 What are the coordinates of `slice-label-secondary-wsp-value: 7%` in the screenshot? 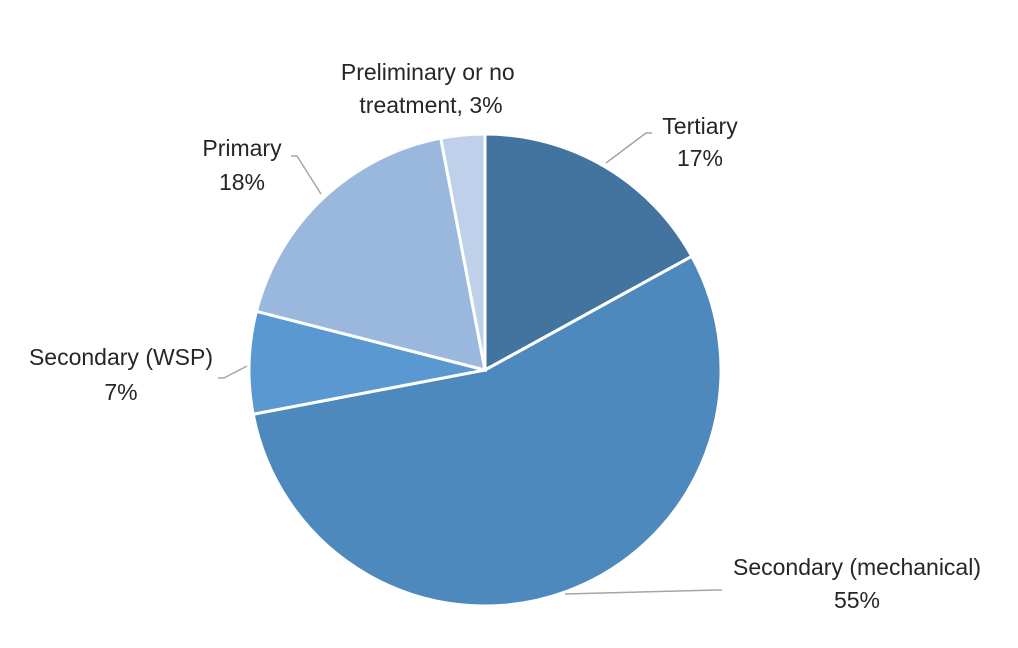 It's located at (120, 392).